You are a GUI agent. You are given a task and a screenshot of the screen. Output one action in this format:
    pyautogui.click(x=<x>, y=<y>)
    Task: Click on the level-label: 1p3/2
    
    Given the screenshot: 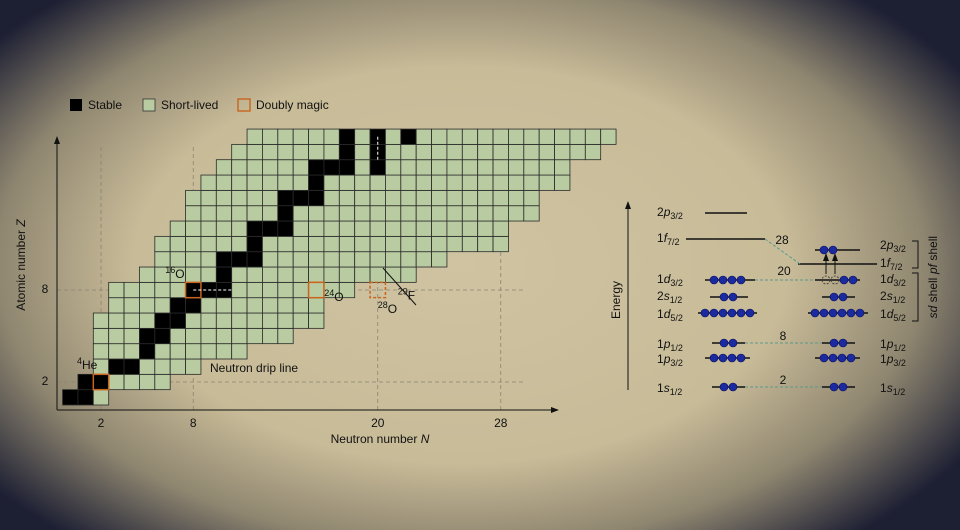 What is the action you would take?
    pyautogui.click(x=670, y=360)
    